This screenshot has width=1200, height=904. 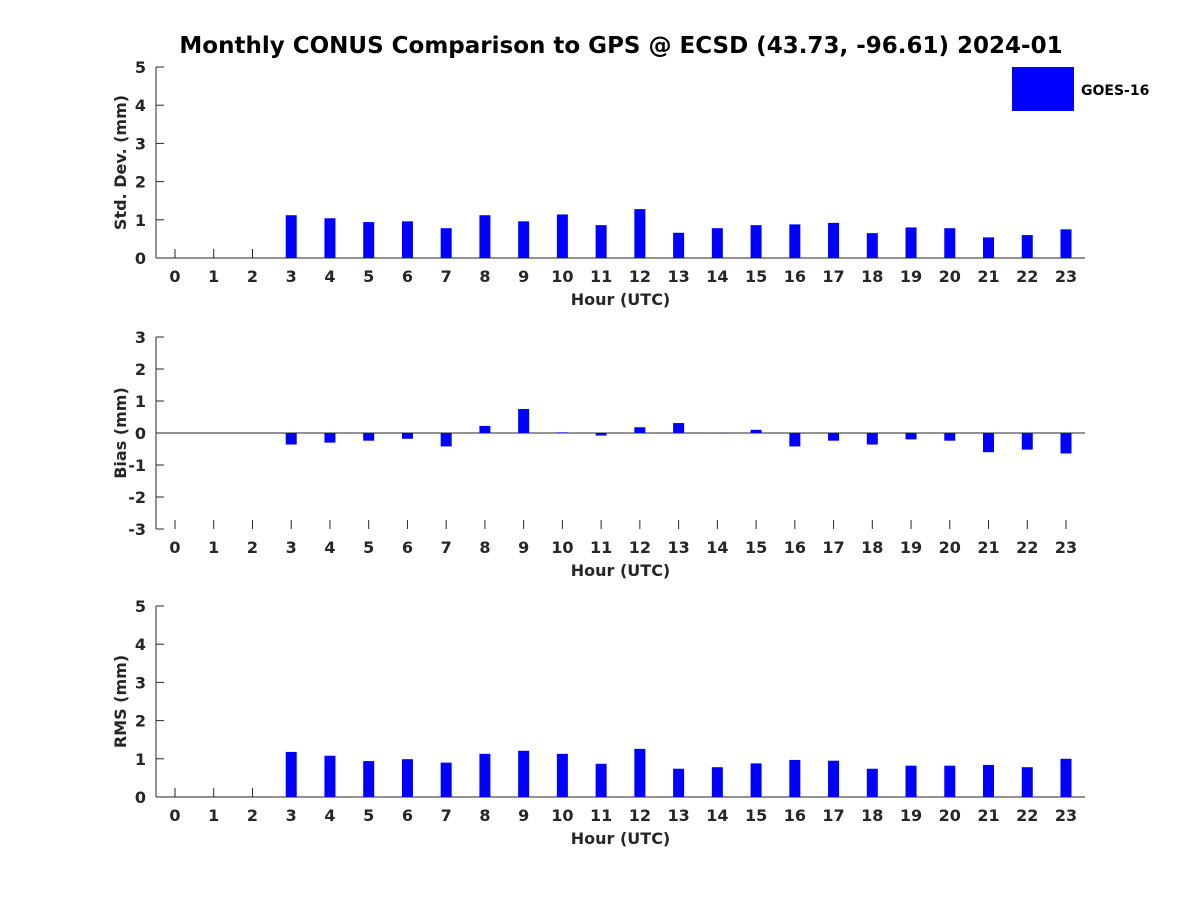 What do you see at coordinates (678, 815) in the screenshot?
I see `panel-3-x-tick-label: 13` at bounding box center [678, 815].